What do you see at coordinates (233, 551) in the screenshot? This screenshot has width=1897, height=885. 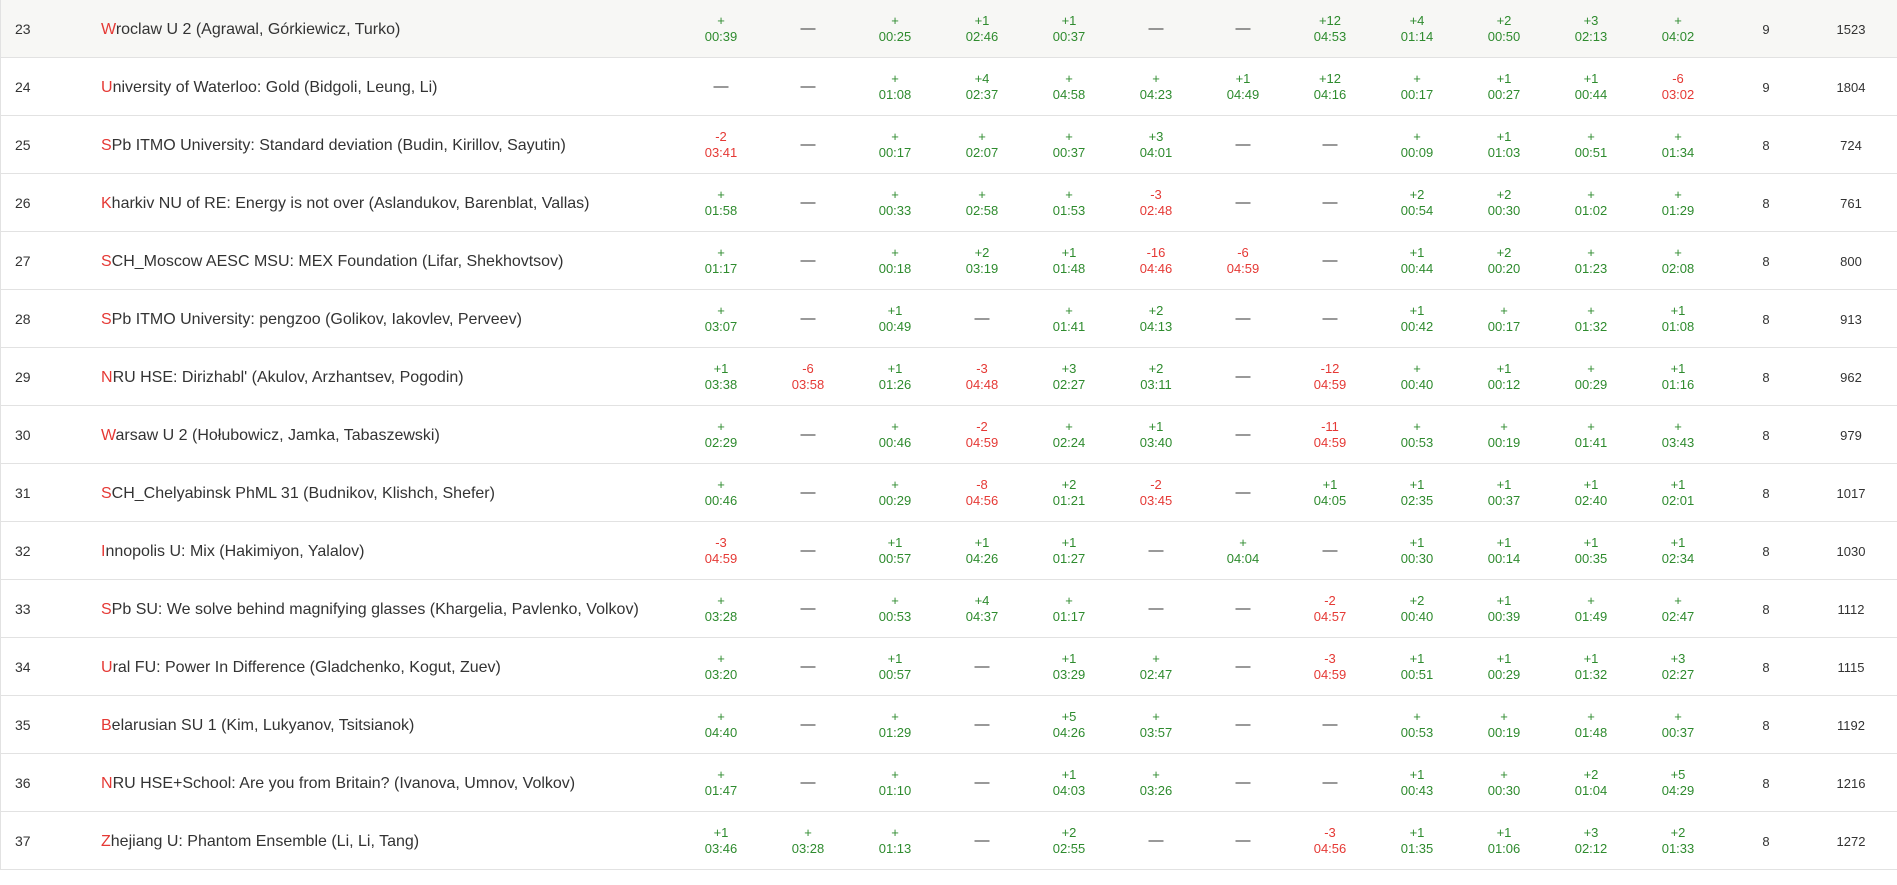 I see `team-name-text: Innopolis U: Mix (Hakimiyon, Yalalov)` at bounding box center [233, 551].